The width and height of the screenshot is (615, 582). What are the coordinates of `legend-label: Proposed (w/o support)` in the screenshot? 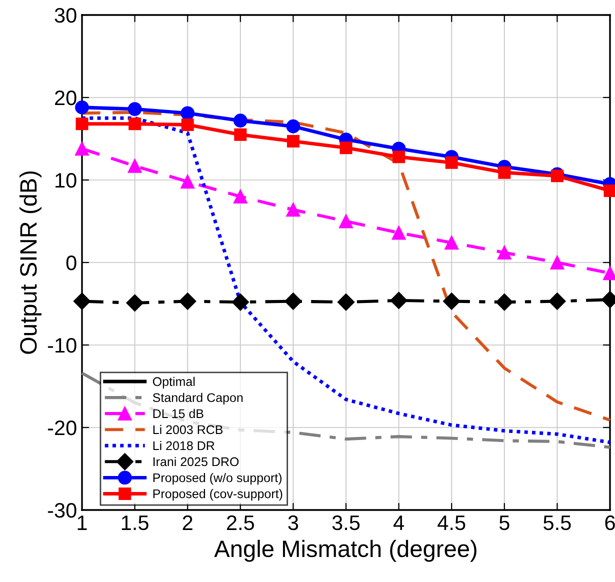 It's located at (217, 478).